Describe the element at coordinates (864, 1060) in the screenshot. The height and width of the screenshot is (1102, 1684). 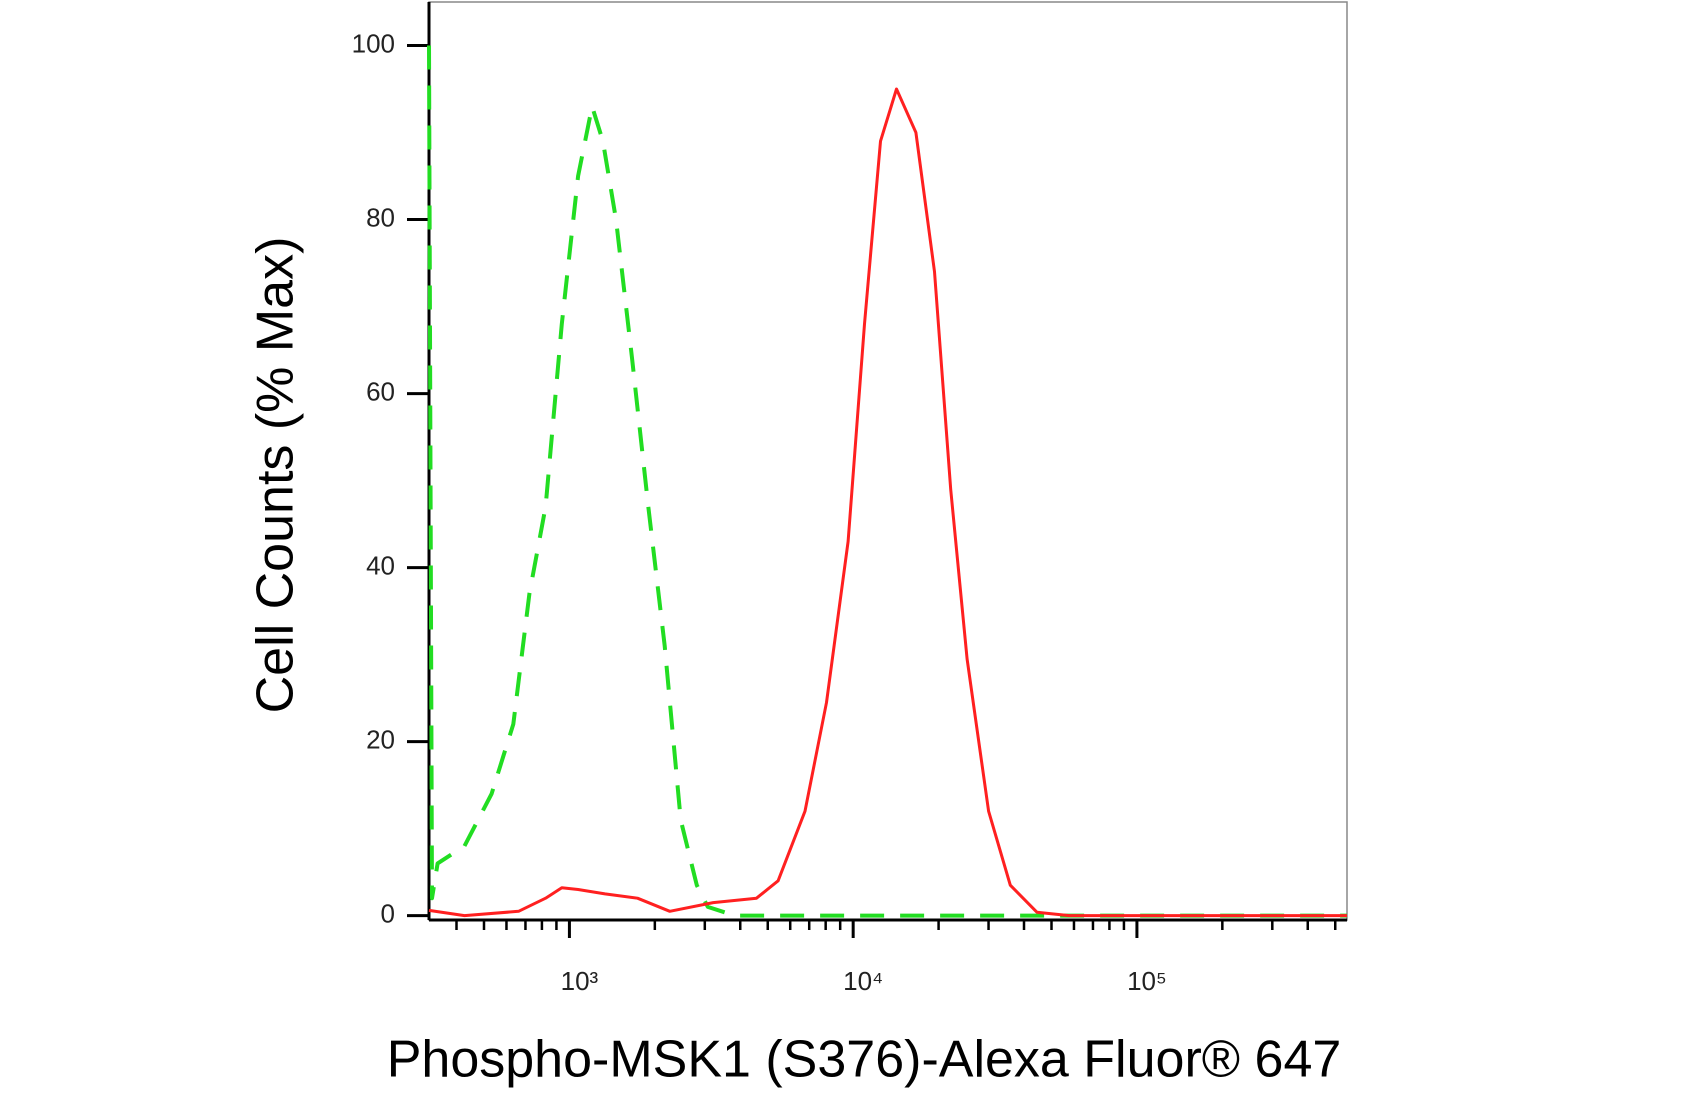
I see `x-axis-label: Phospho-MSK1 (S376)-Alexa Fluor® 647` at that location.